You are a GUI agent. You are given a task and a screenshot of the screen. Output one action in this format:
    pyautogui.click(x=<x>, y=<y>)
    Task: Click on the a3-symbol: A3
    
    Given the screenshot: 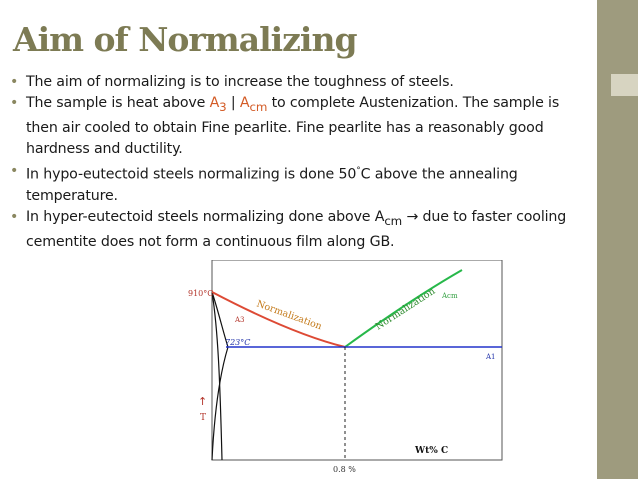 What is the action you would take?
    pyautogui.click(x=218, y=105)
    